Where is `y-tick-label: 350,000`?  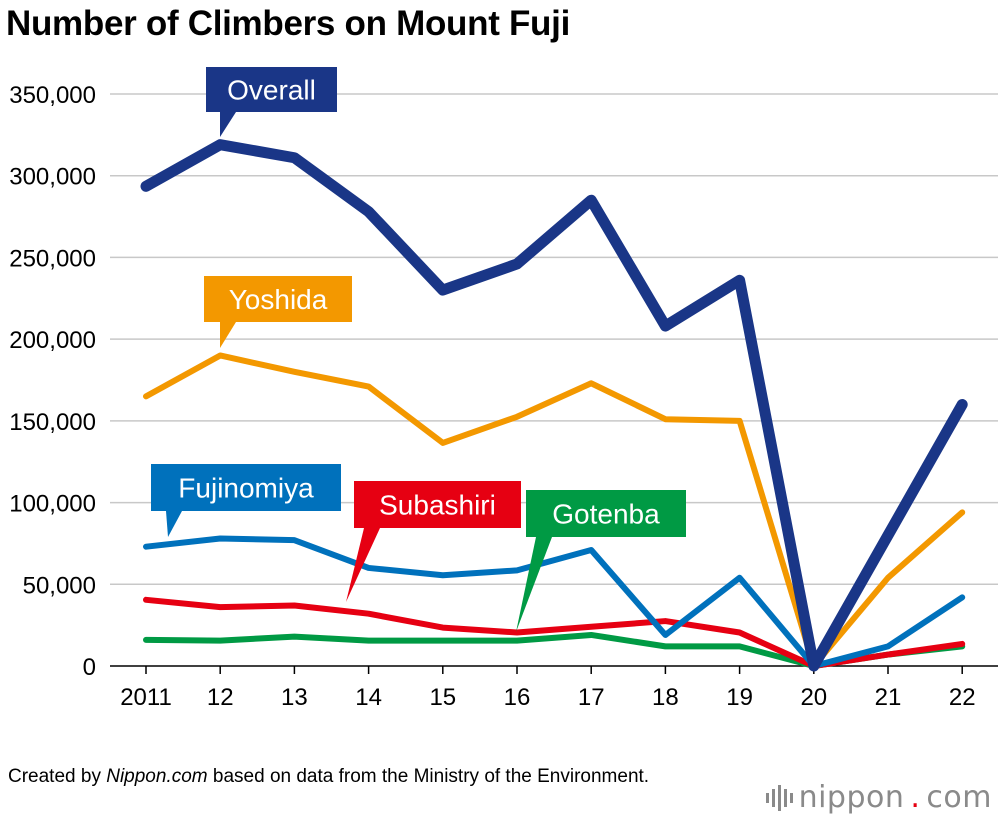
y-tick-label: 350,000 is located at coordinates (52, 95).